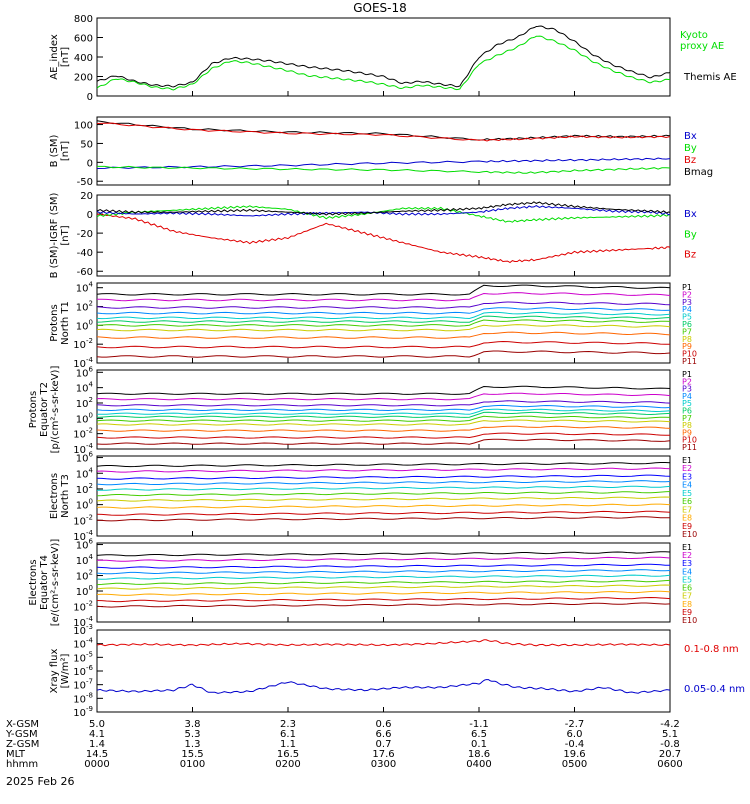 The width and height of the screenshot is (750, 804). What do you see at coordinates (383, 163) in the screenshot?
I see `series-line-bx` at bounding box center [383, 163].